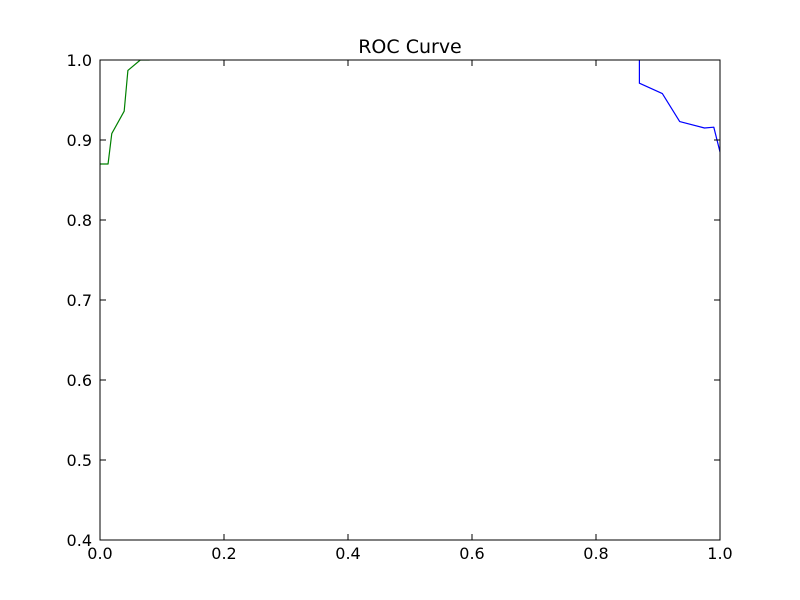 Image resolution: width=800 pixels, height=600 pixels. I want to click on x-tick-label: 1.0, so click(719, 553).